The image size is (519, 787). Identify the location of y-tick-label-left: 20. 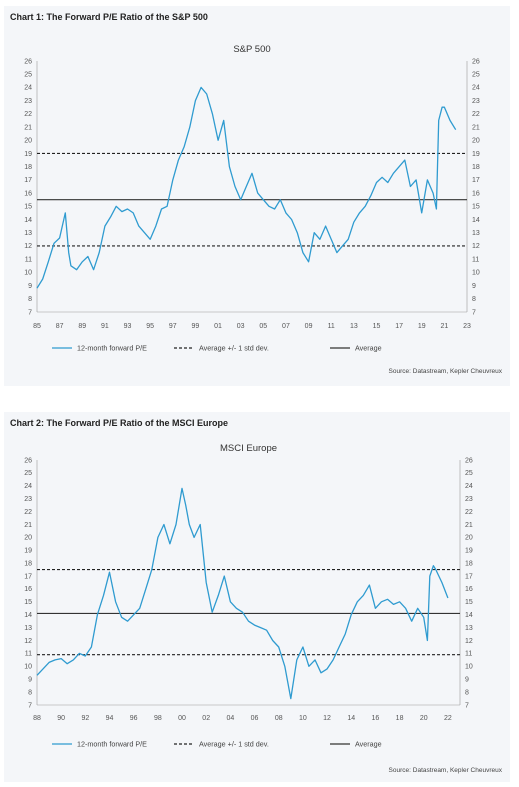
(28, 141).